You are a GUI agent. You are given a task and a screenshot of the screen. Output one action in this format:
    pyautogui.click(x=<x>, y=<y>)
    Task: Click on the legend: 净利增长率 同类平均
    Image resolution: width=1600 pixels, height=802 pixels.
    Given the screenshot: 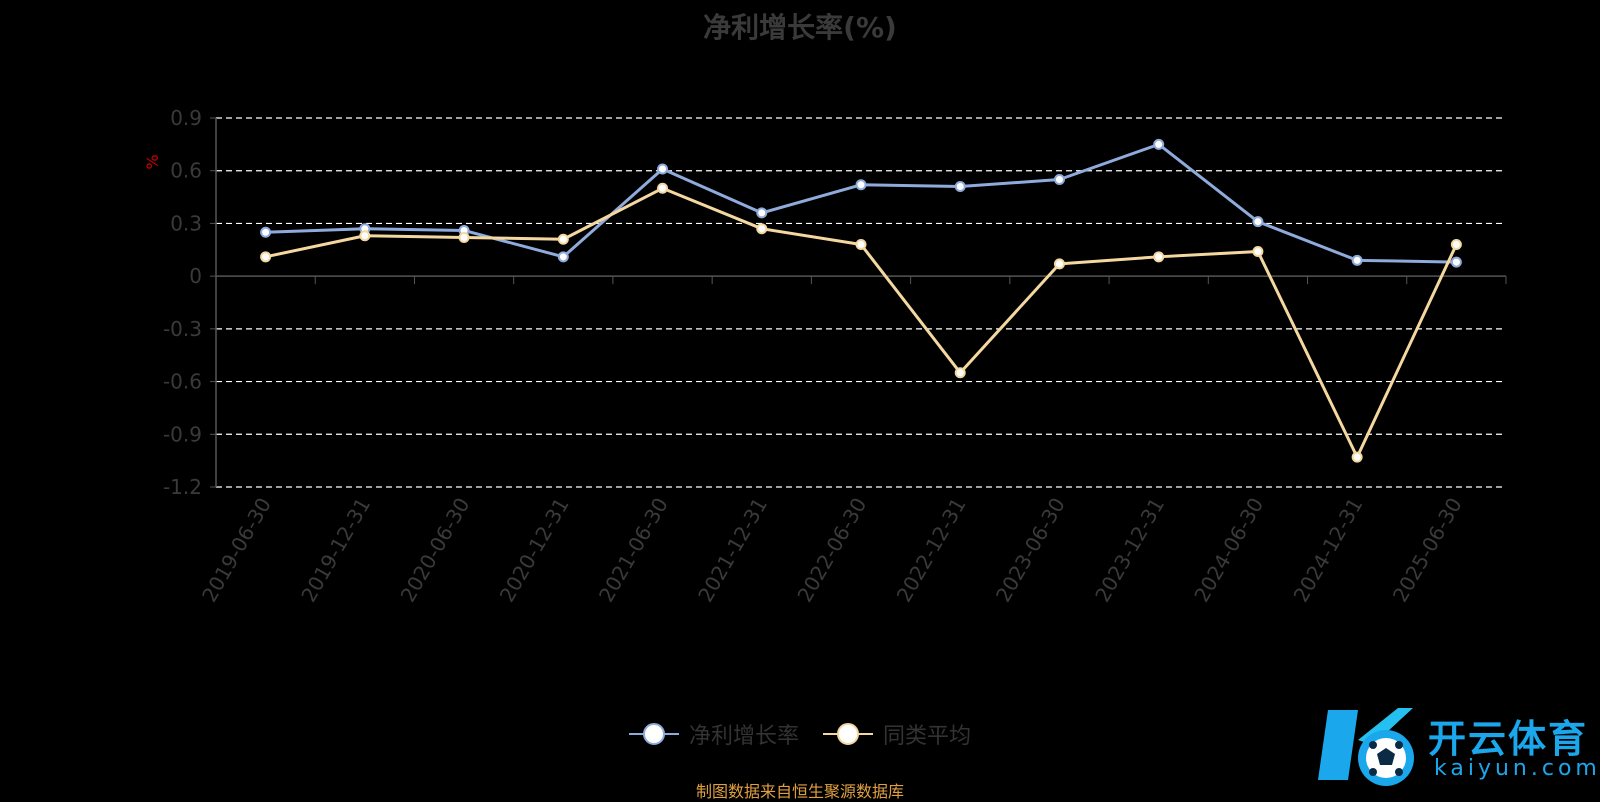 What is the action you would take?
    pyautogui.click(x=800, y=734)
    